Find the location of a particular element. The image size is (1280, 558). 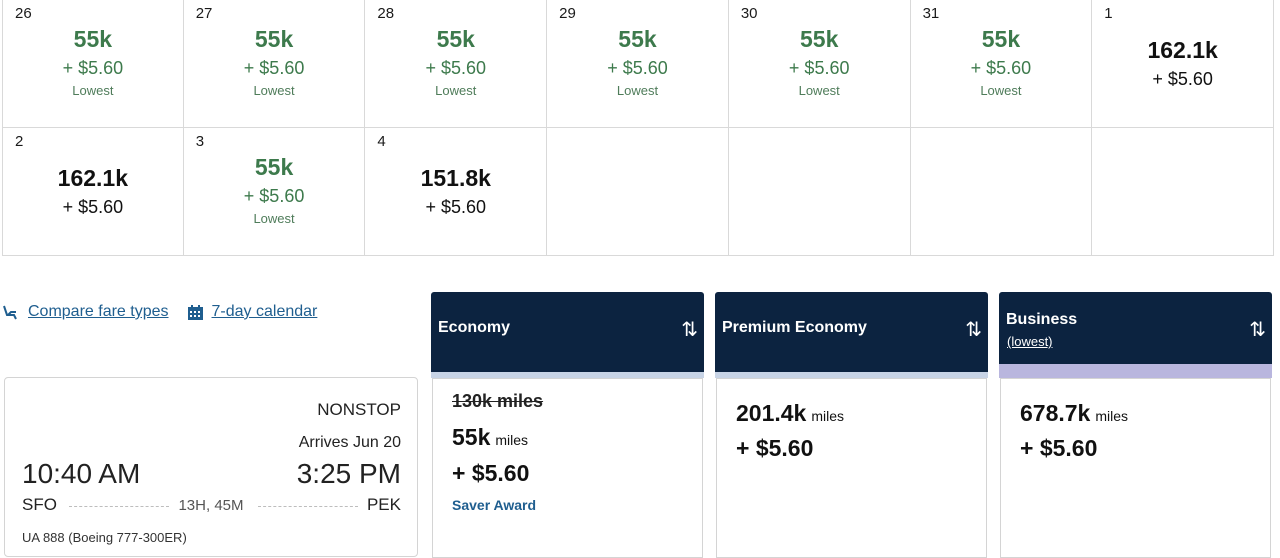

cabin-header-economy: Economy ⇅ is located at coordinates (567, 335).